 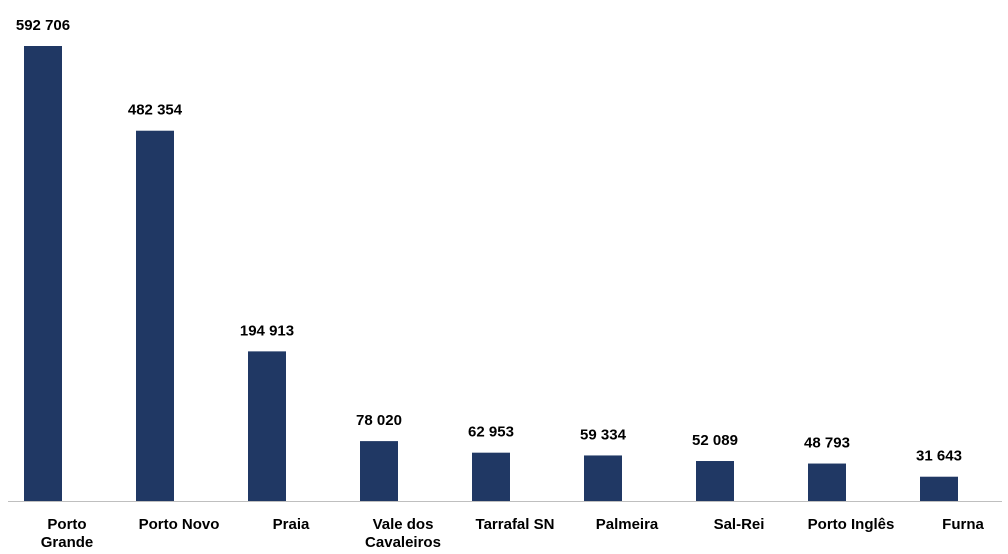 What do you see at coordinates (603, 434) in the screenshot?
I see `data-label: 59 334` at bounding box center [603, 434].